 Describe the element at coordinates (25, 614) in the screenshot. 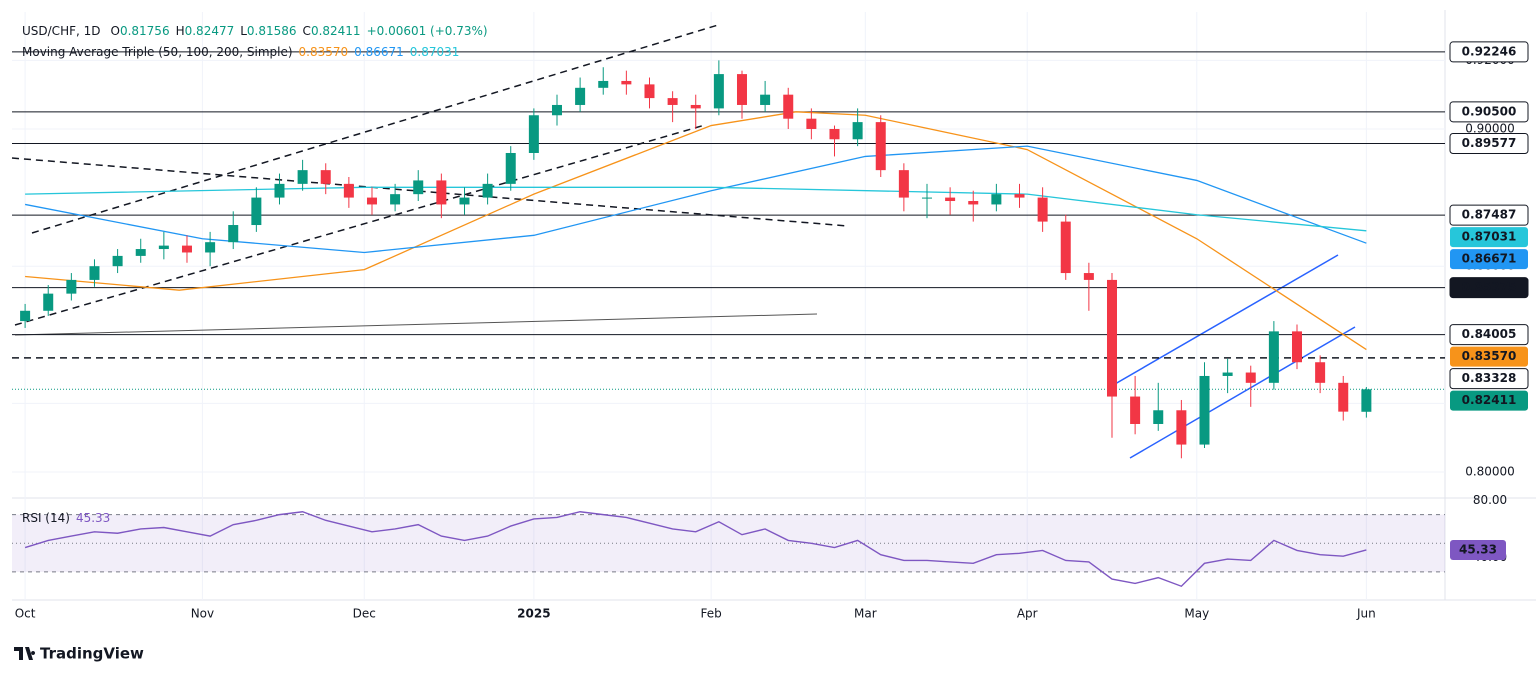

I see `x-tick-label: Oct` at that location.